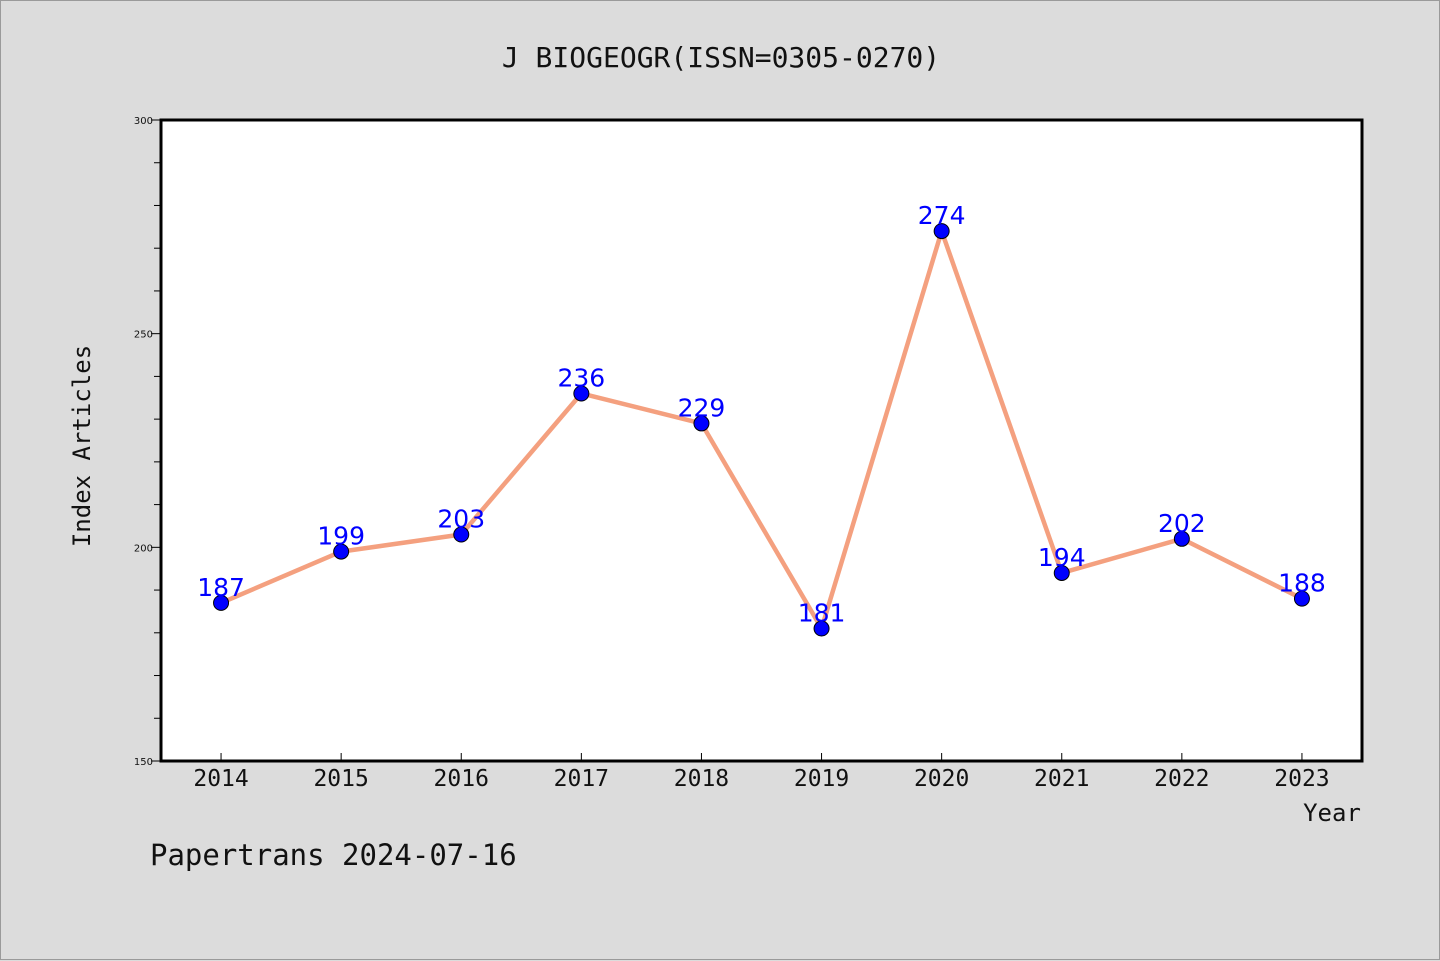 The height and width of the screenshot is (961, 1440). What do you see at coordinates (143, 121) in the screenshot?
I see `y-tick-label: 300` at bounding box center [143, 121].